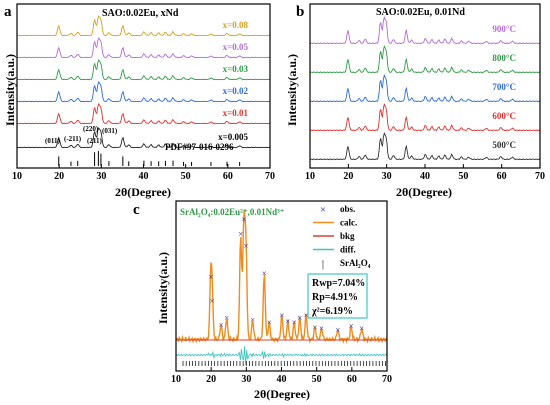 The width and height of the screenshot is (550, 405). I want to click on panel-c-legend-label: SrAl₂O₄, so click(355, 263).